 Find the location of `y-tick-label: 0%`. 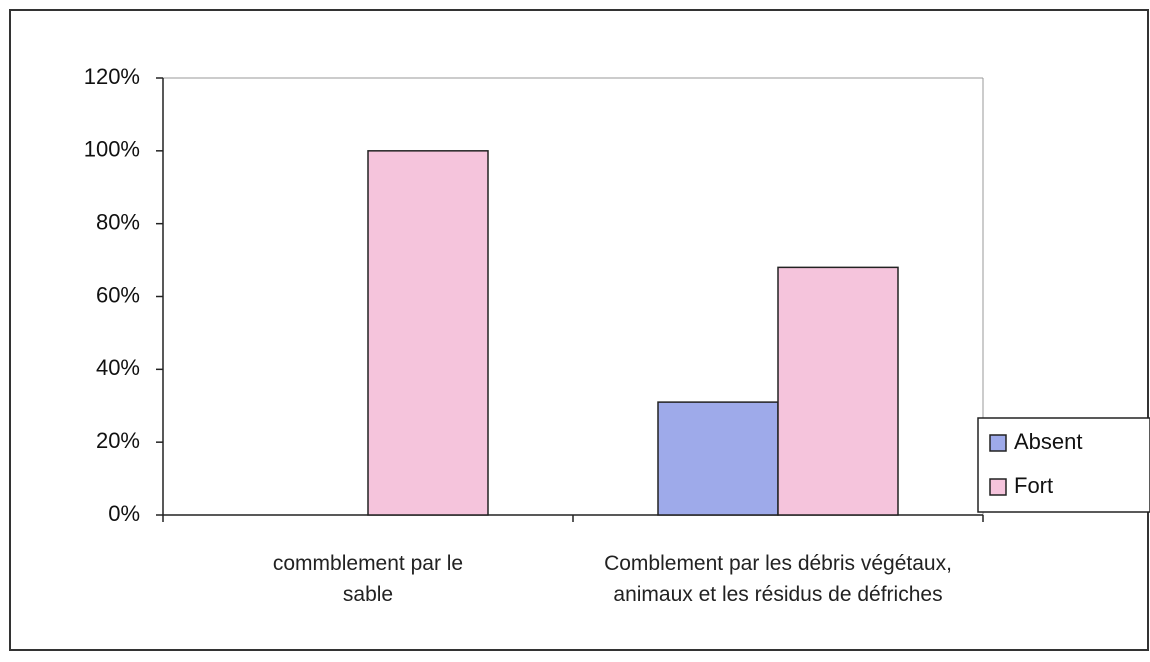

y-tick-label: 0% is located at coordinates (124, 513).